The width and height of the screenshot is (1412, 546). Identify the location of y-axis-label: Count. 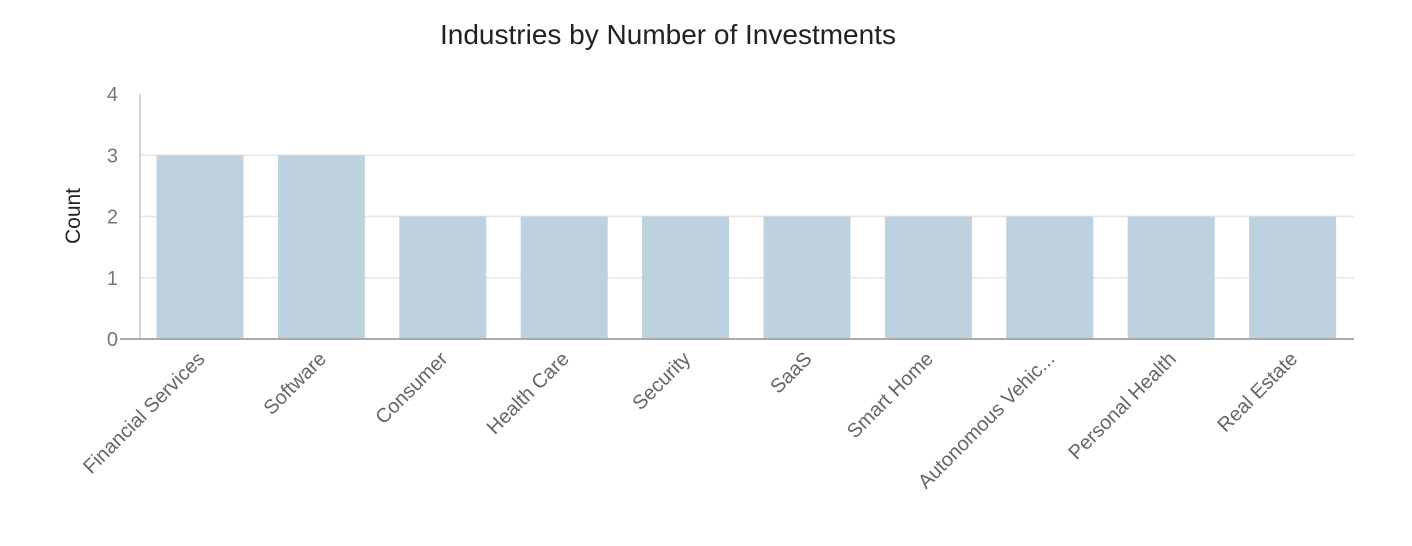
(73, 216).